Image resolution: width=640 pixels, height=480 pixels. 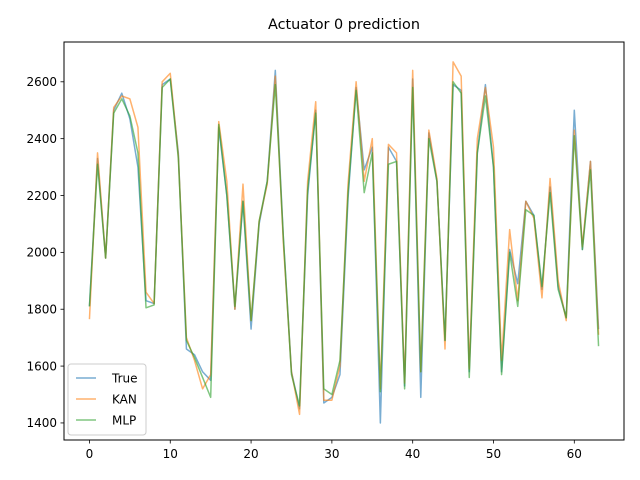 I want to click on x-tick-label: 50, so click(x=493, y=454).